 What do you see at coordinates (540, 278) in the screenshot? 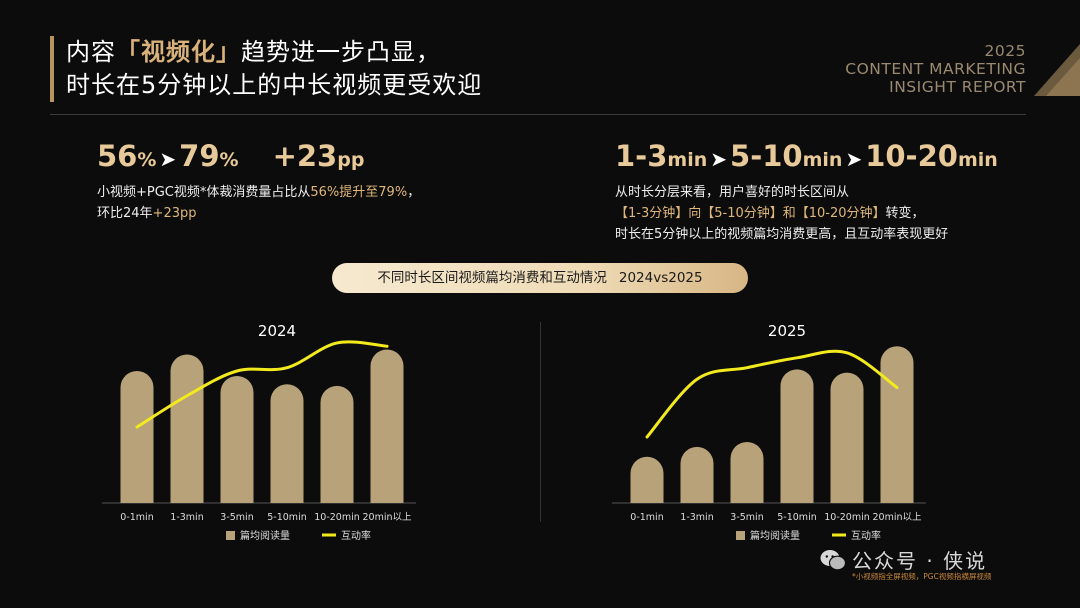
I see `section-pill: 不同时长区间视频篇均消费和互动情况 2024vs2025` at bounding box center [540, 278].